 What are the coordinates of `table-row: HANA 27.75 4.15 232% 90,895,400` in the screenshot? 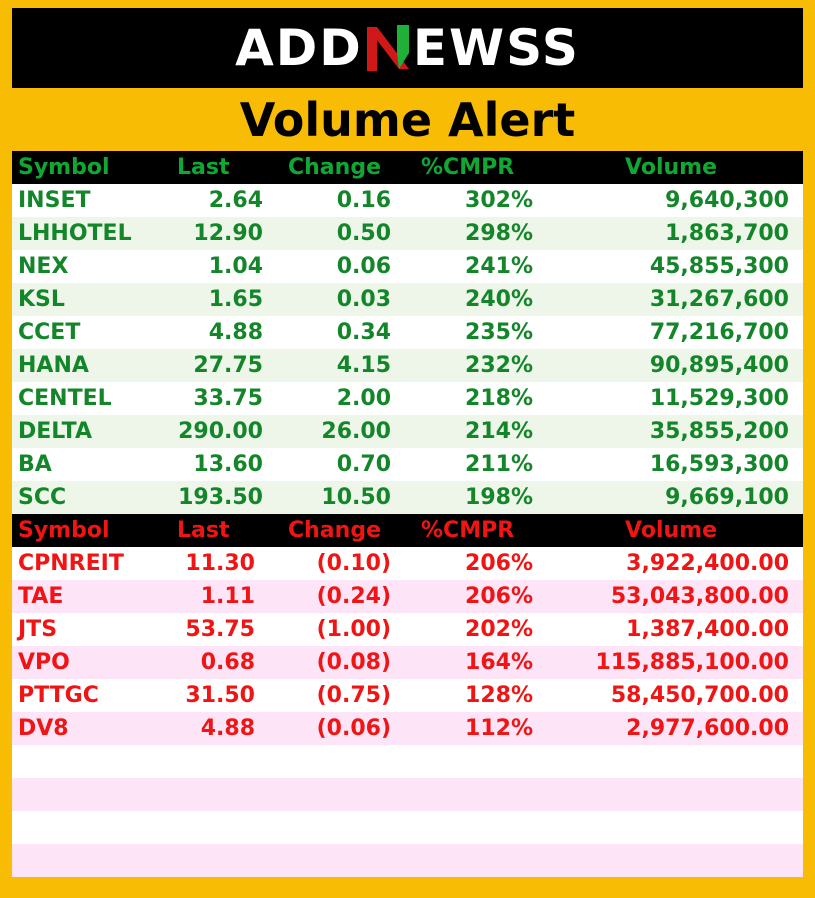 It's located at (407, 365).